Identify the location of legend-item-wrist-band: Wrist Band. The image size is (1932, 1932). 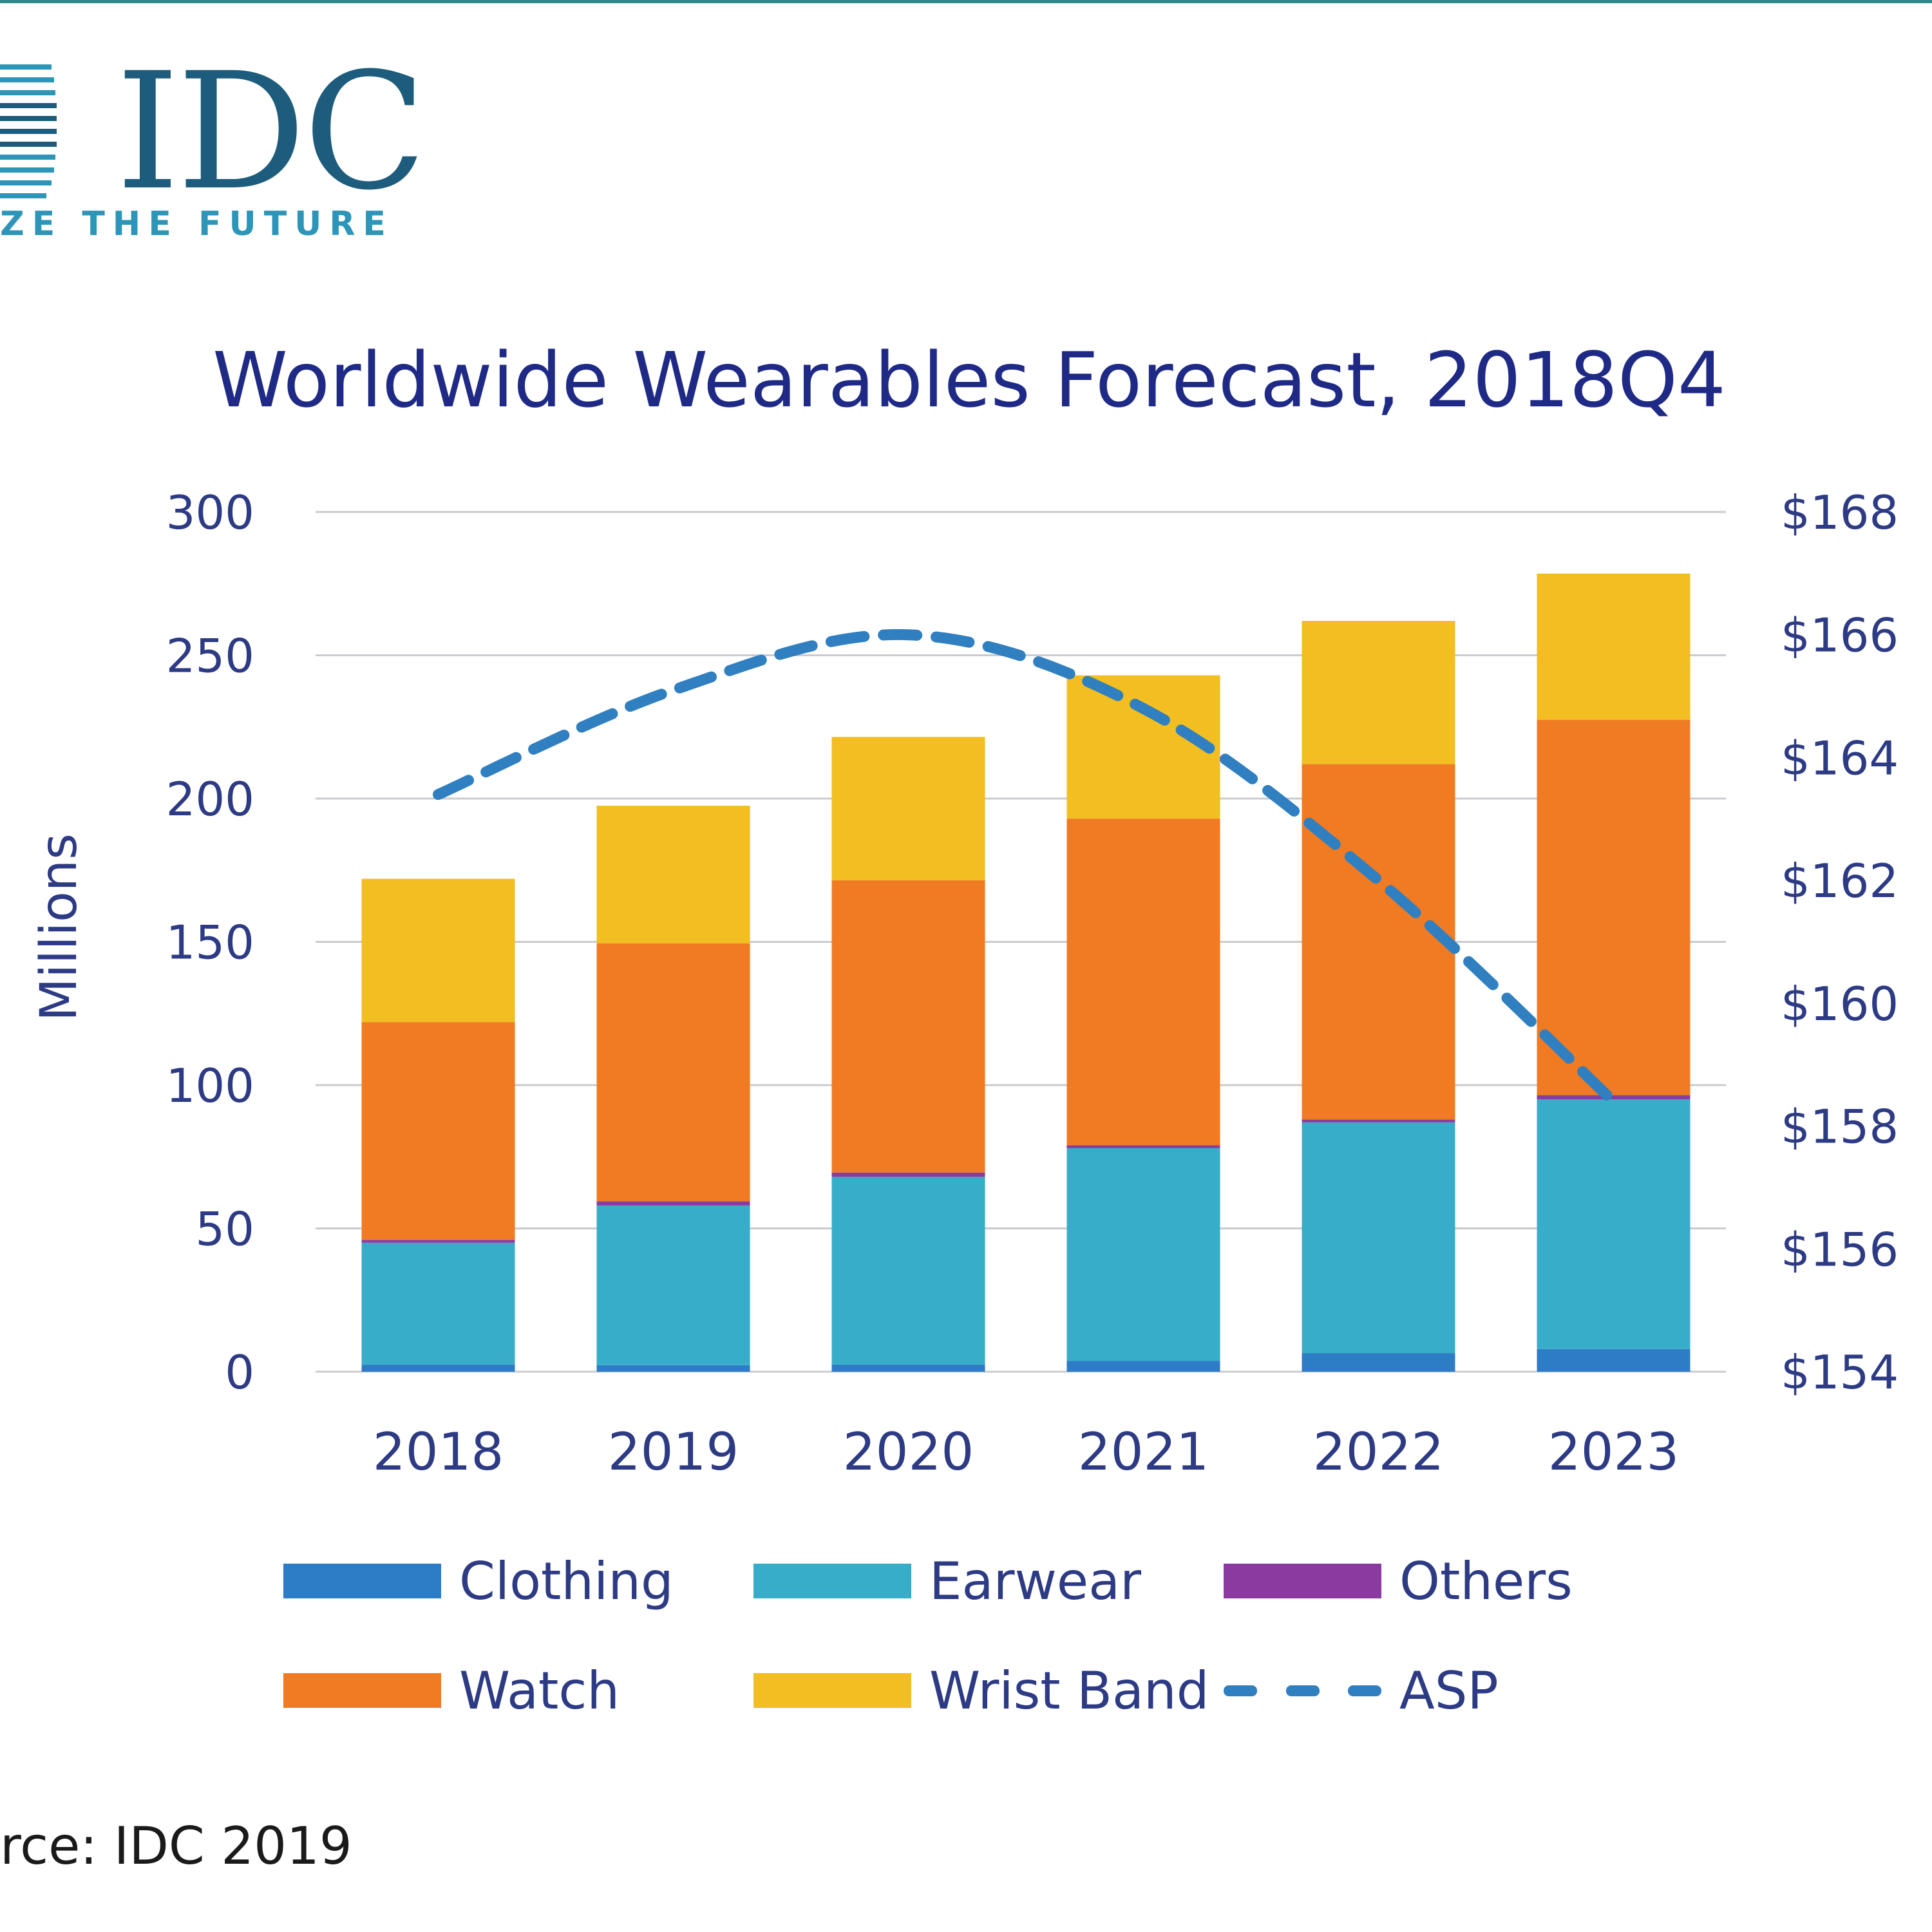
(981, 1690).